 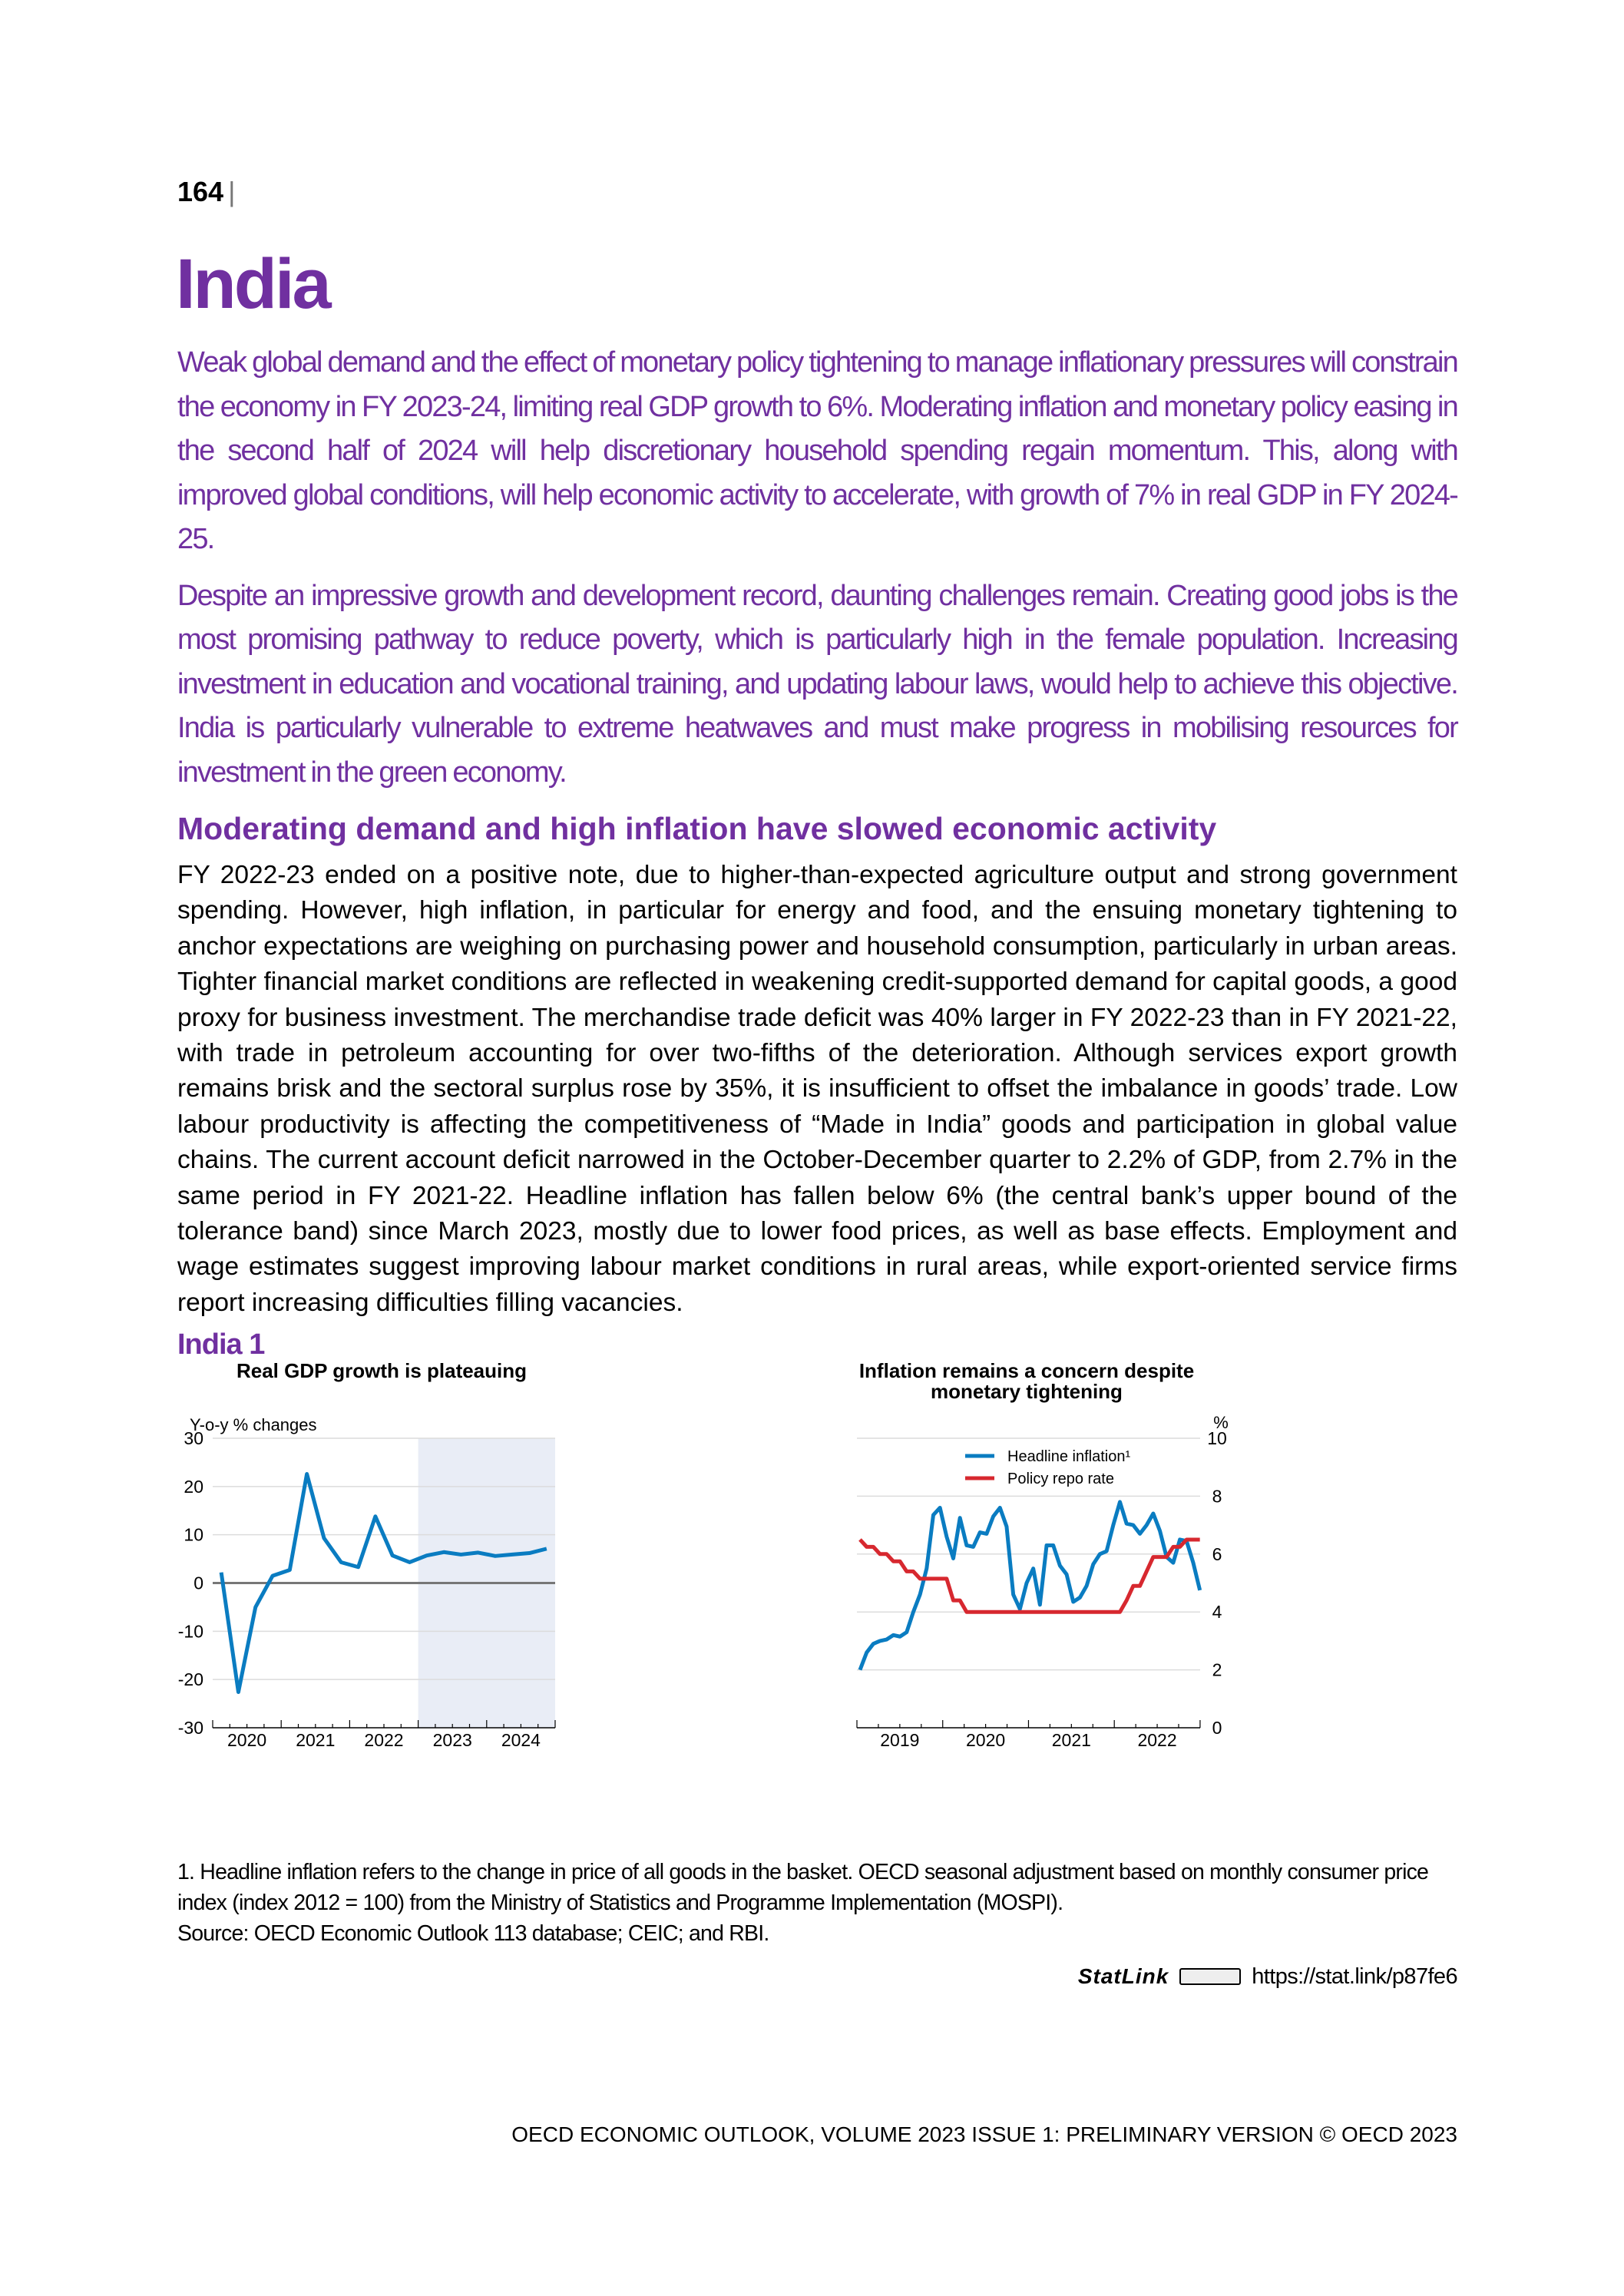 I want to click on headline-inflation-line, so click(x=1030, y=1585).